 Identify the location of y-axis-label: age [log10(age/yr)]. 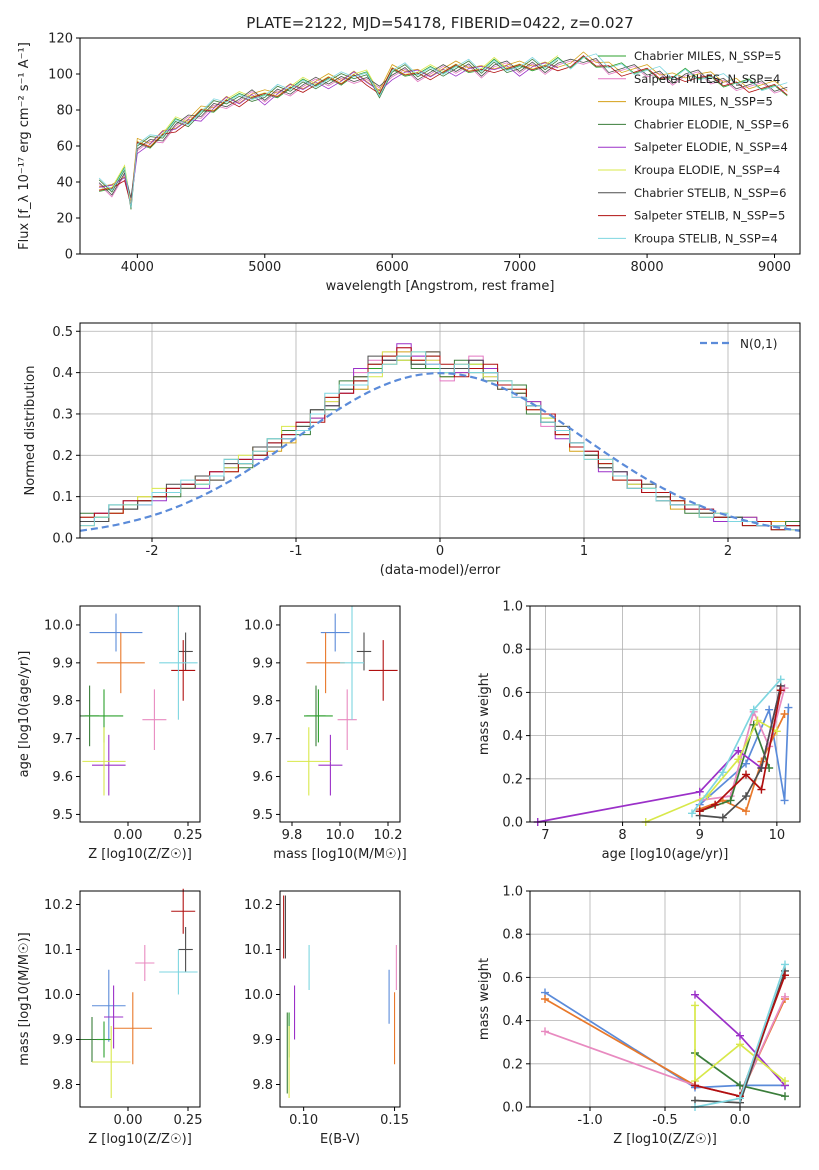
(24, 714).